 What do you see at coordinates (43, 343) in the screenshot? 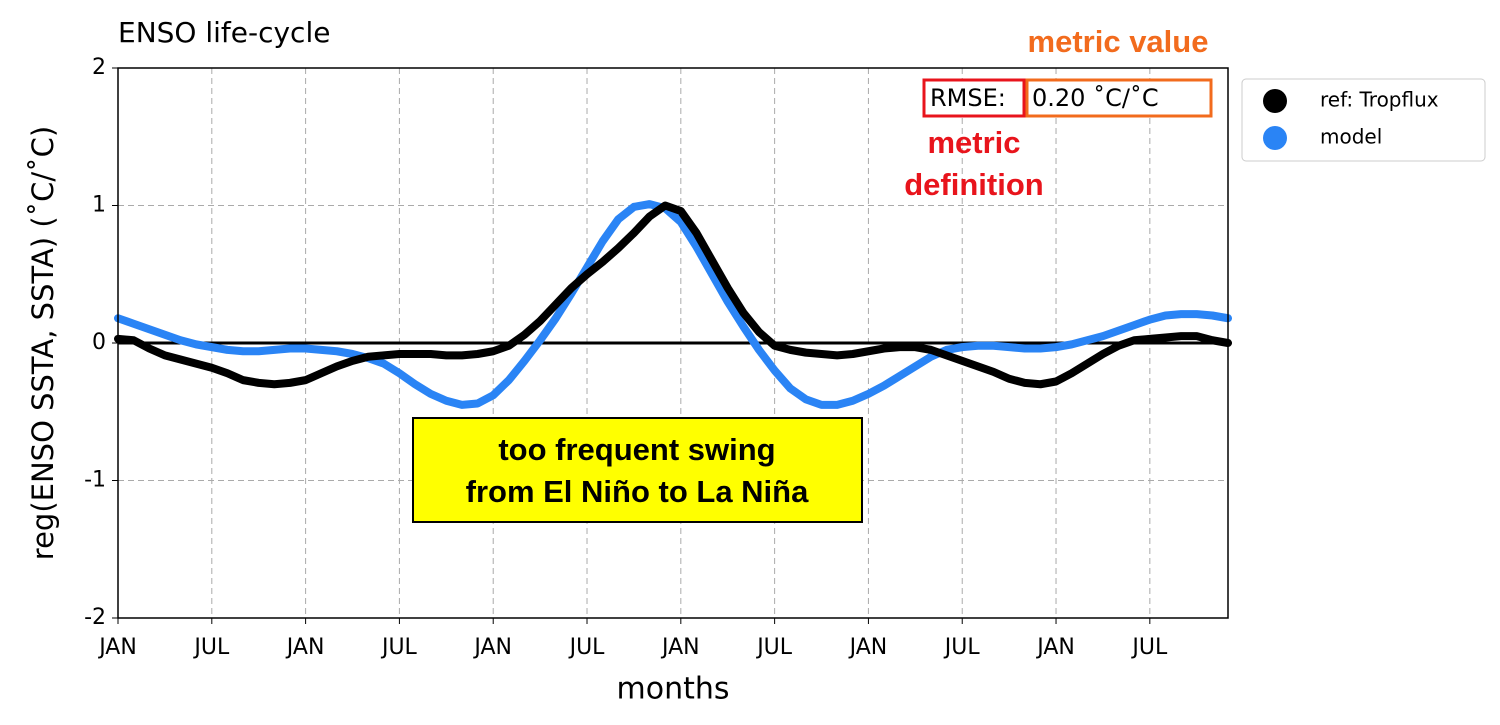
I see `y-axis-label: reg(ENSO SSTA, SSTA) (˚C/˚C)` at bounding box center [43, 343].